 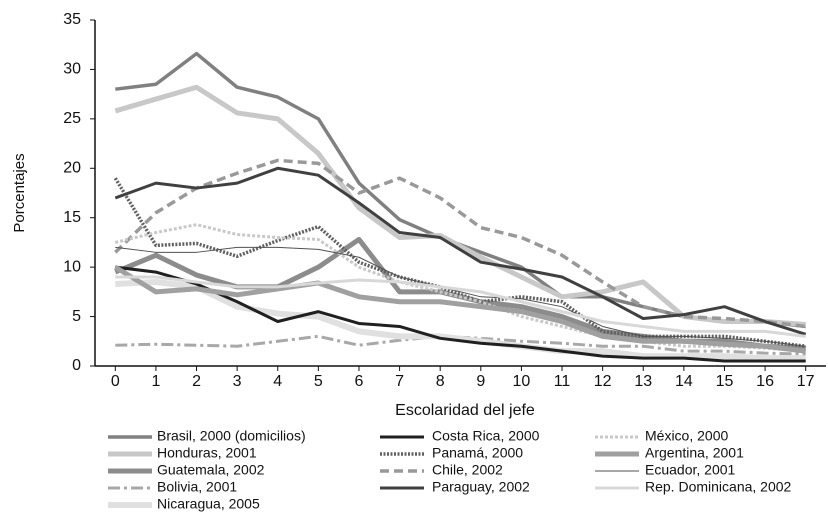 I want to click on x-tick-label: 0, so click(x=115, y=381).